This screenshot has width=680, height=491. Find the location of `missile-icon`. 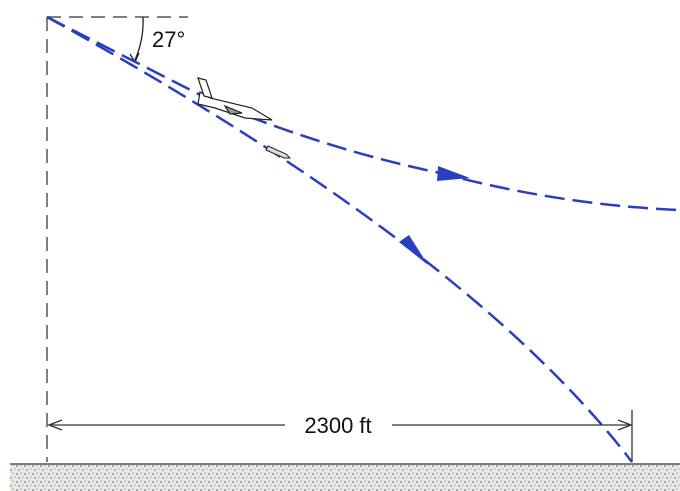

missile-icon is located at coordinates (278, 152).